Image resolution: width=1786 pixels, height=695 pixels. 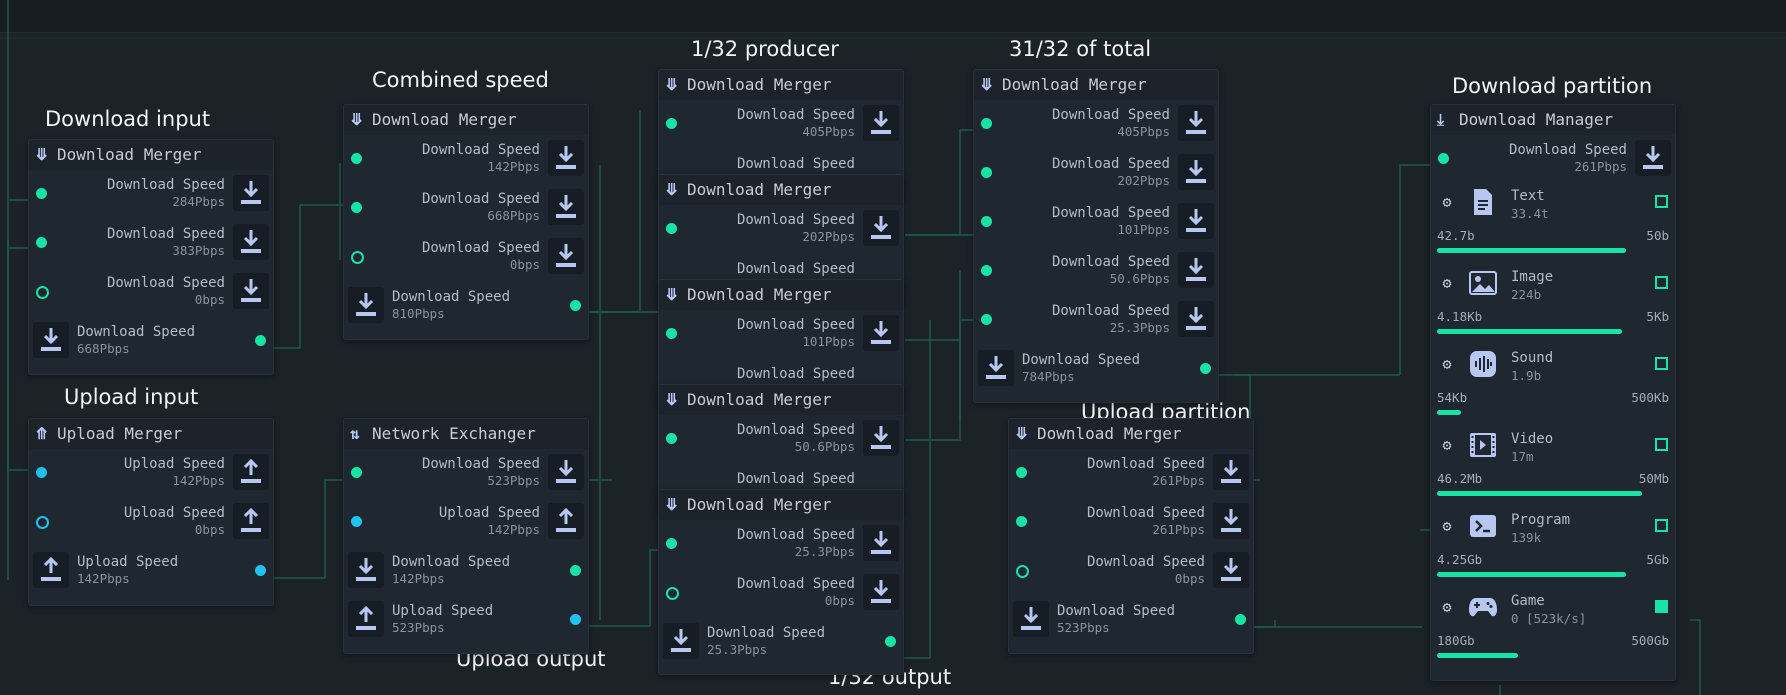 I want to click on output-slot: Download Speed 25.3Pbps, so click(x=781, y=642).